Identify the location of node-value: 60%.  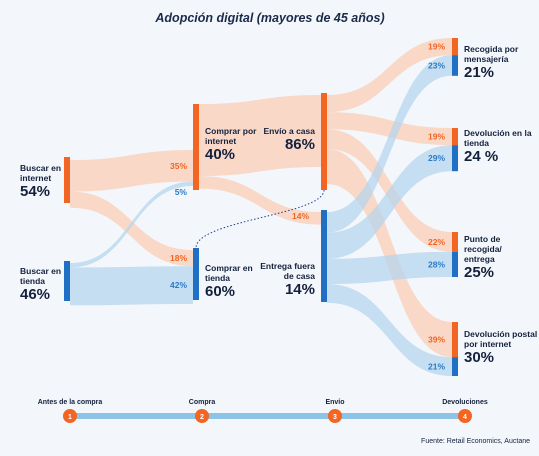
(220, 291).